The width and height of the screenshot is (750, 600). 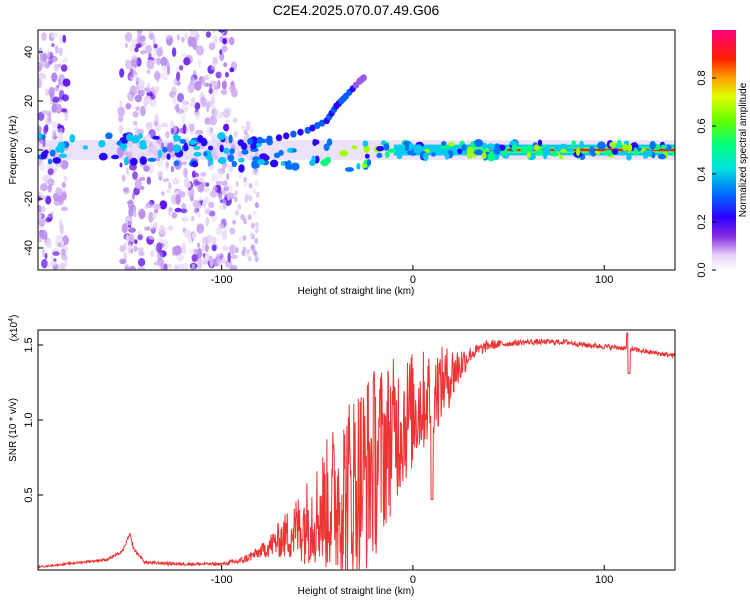 What do you see at coordinates (29, 494) in the screenshot?
I see `snr-y-tick-label: 0.5` at bounding box center [29, 494].